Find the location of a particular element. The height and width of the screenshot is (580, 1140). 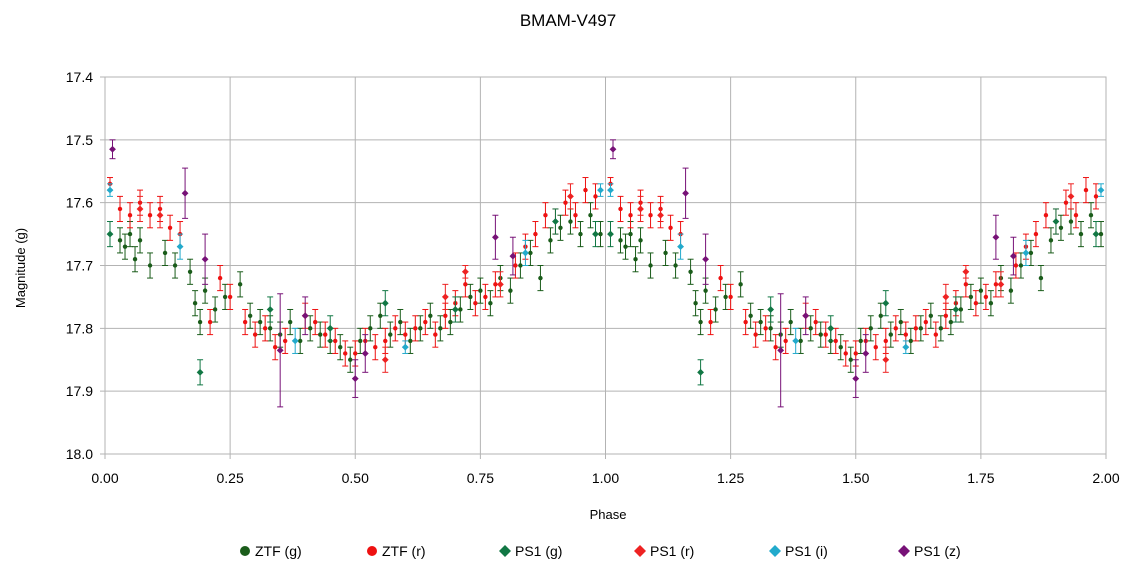

y-tick-label: 17.7 is located at coordinates (79, 266).